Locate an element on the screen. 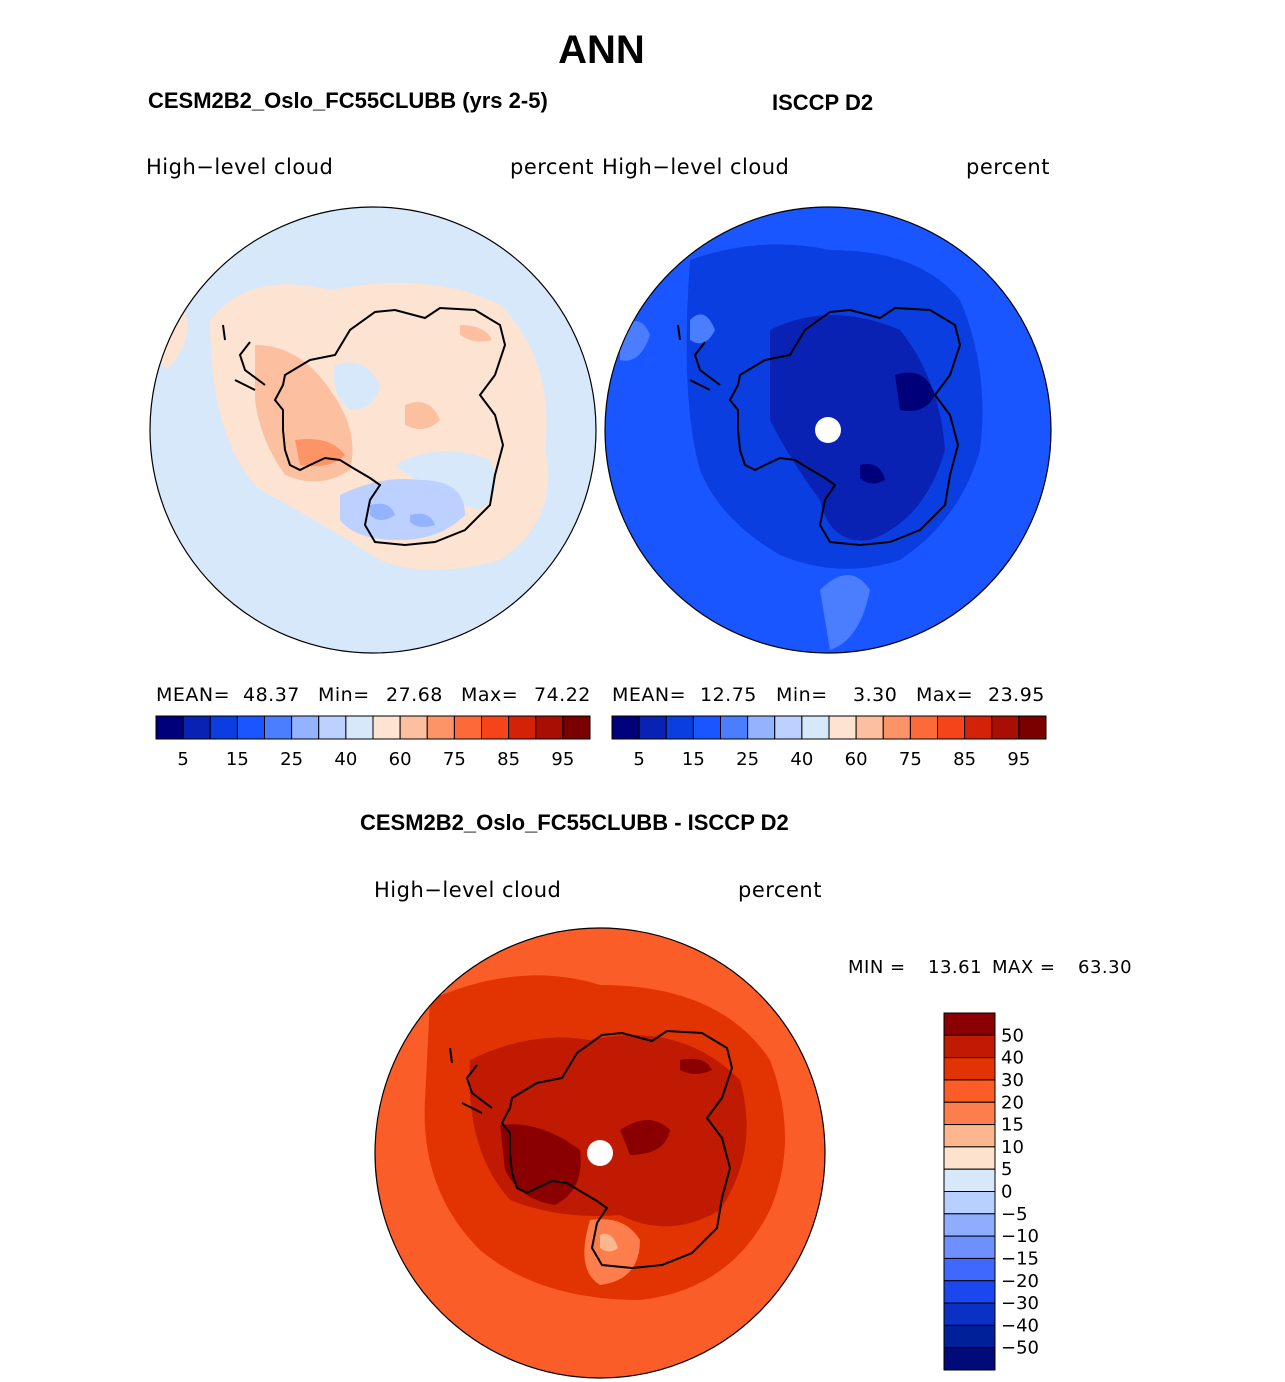 The image size is (1285, 1382). panel2-mean-value: 12.75 is located at coordinates (728, 695).